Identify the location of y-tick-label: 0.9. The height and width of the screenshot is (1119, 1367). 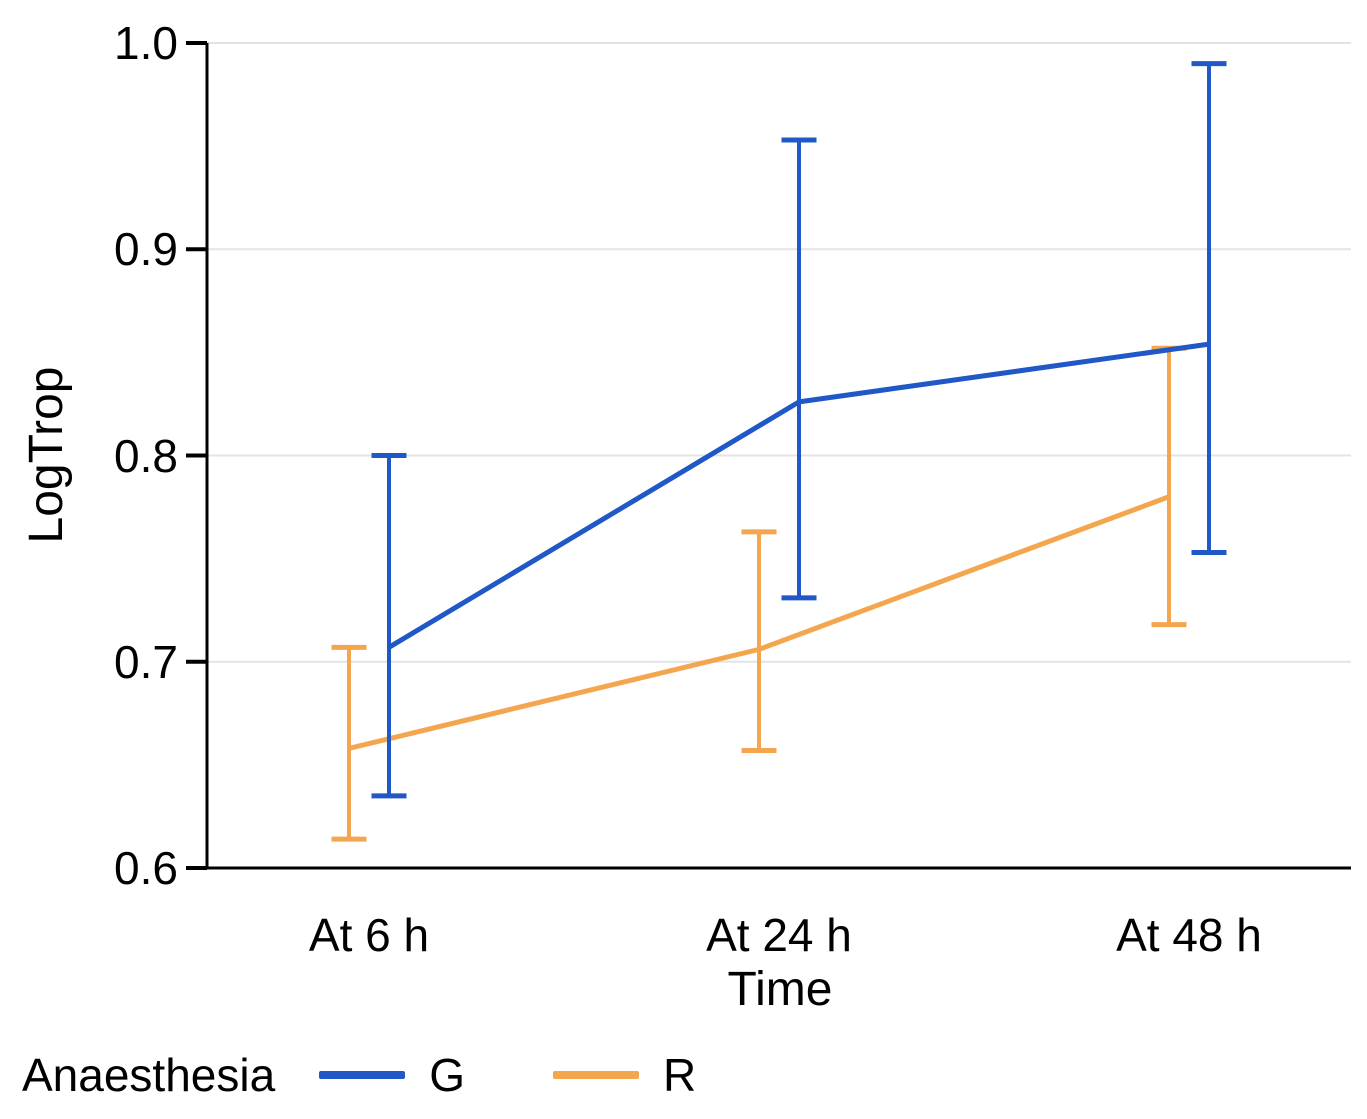
(146, 249).